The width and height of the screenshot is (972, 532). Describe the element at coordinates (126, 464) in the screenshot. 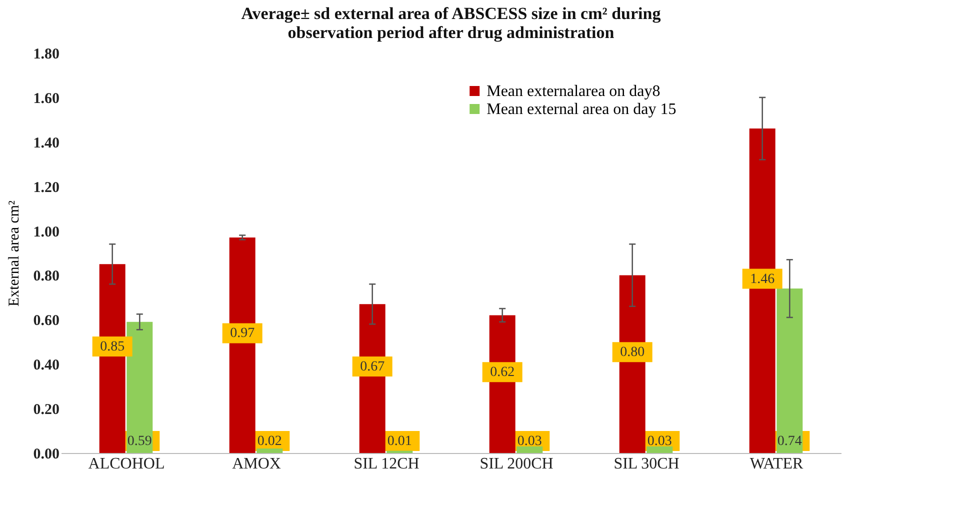

I see `x-tick-label: ALCOHOL` at that location.